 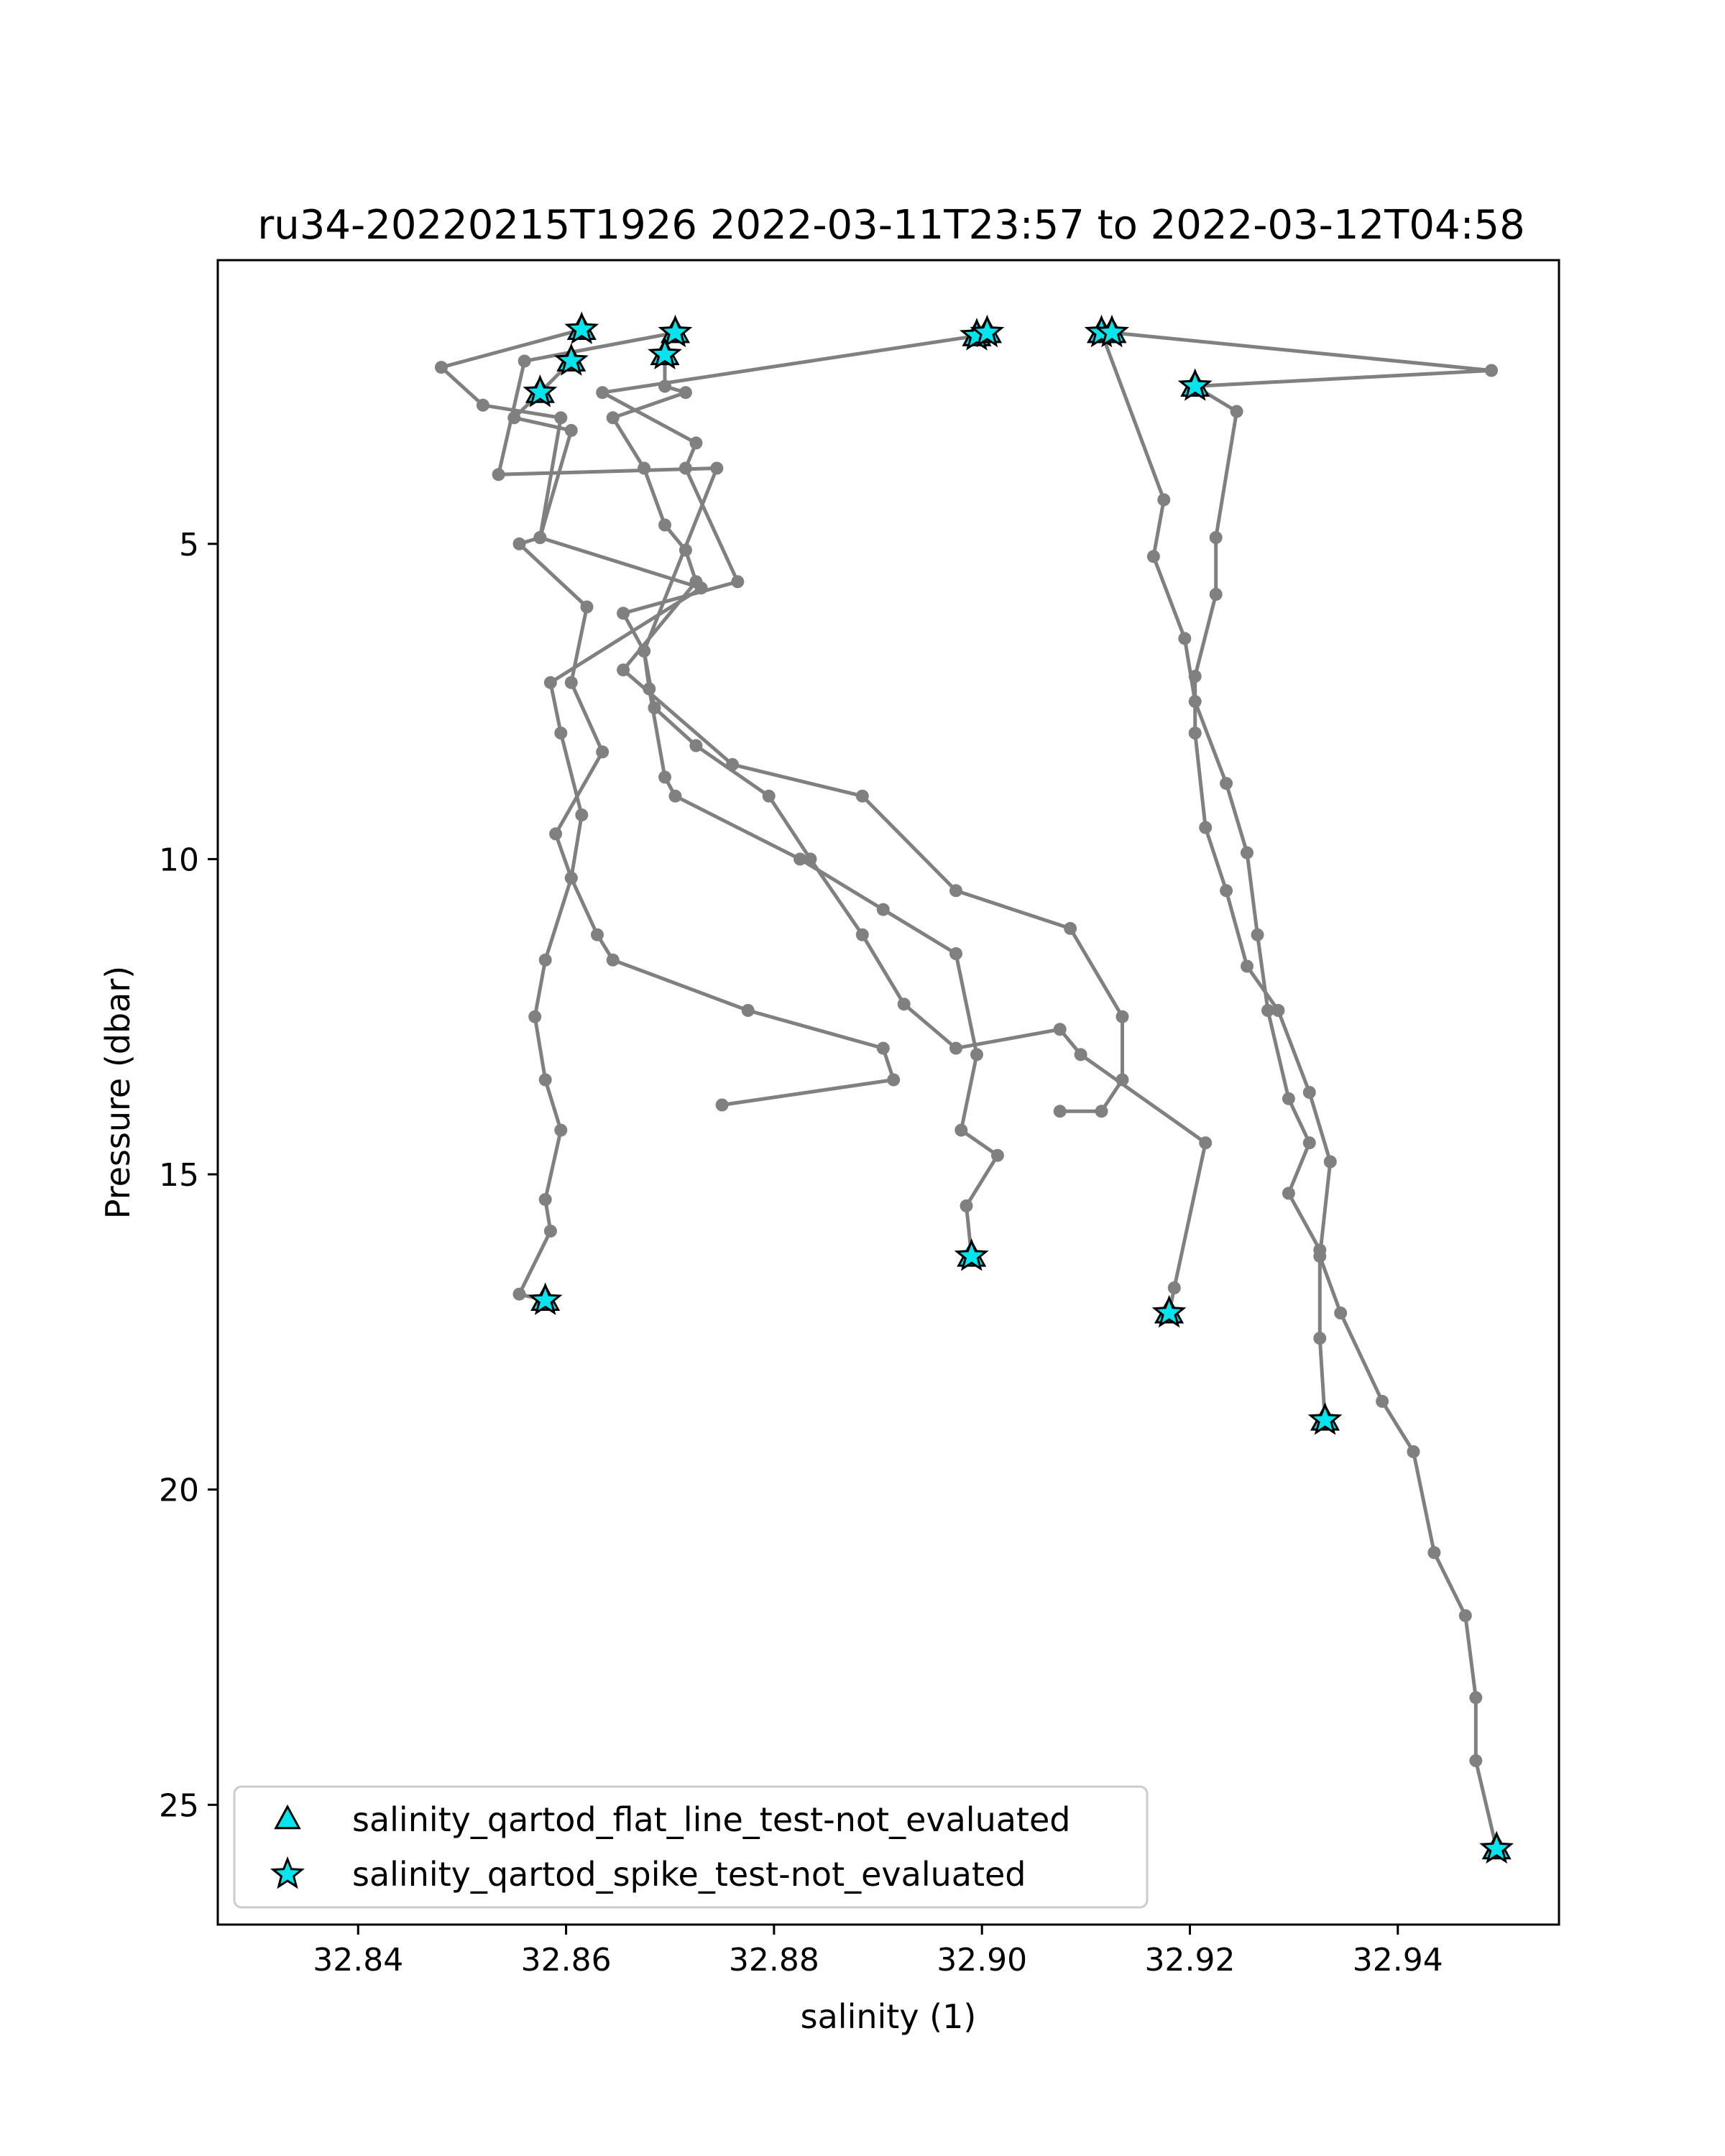 What do you see at coordinates (648, 1874) in the screenshot?
I see `legend-item: salinity_qartod_spike_test-not_evaluated` at bounding box center [648, 1874].